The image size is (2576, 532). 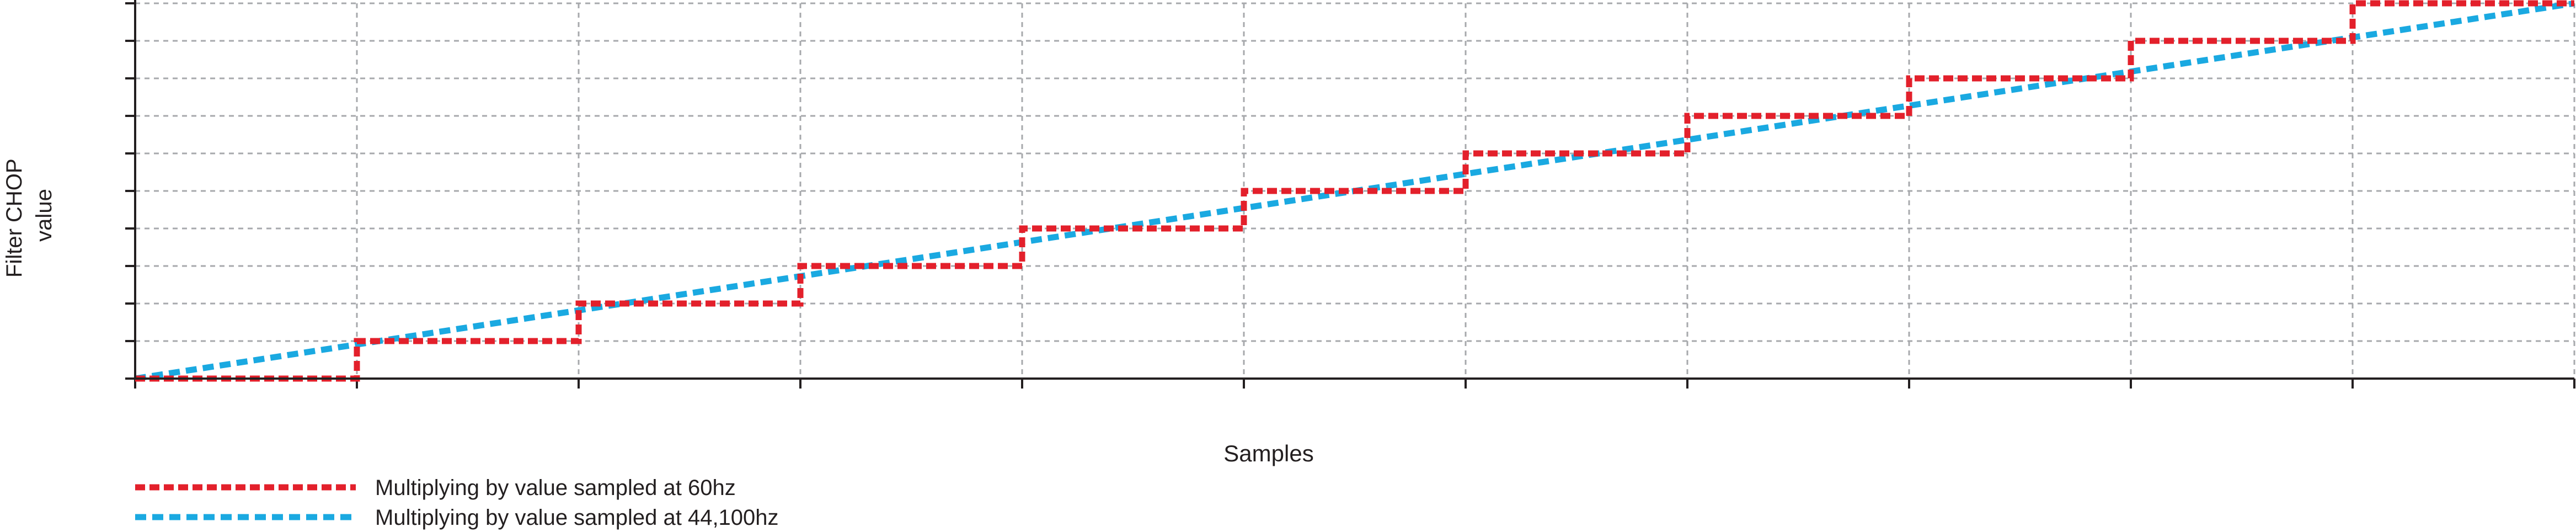 What do you see at coordinates (14, 219) in the screenshot?
I see `y-axis-label-line-1: Filter CHOP` at bounding box center [14, 219].